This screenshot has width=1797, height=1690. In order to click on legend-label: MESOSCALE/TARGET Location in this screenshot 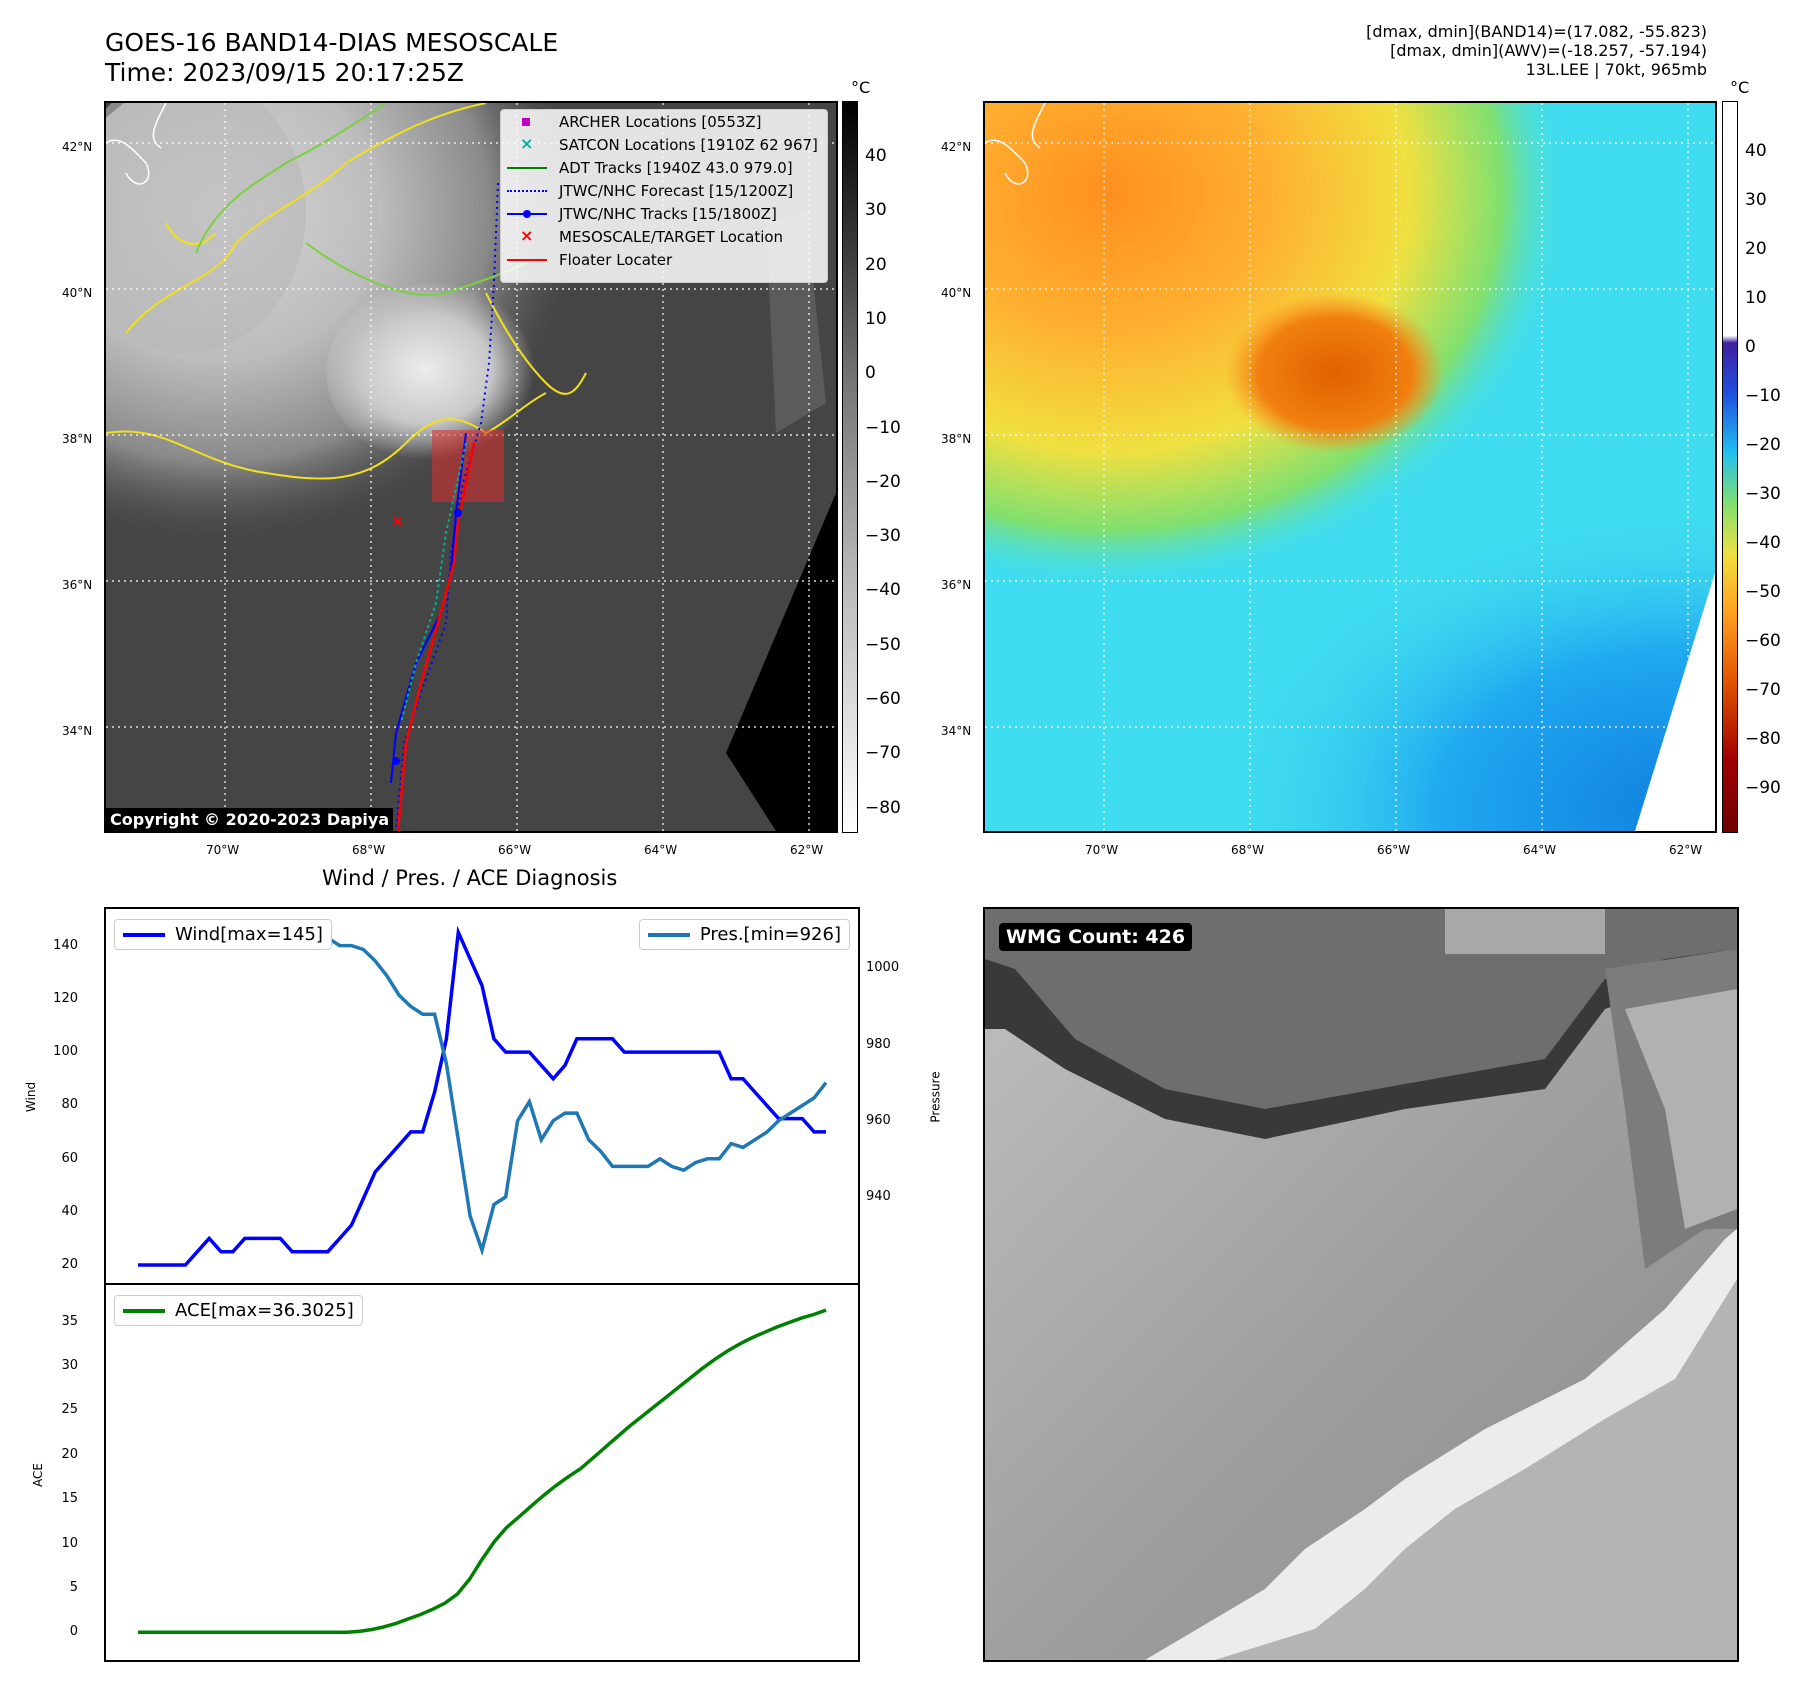, I will do `click(671, 236)`.